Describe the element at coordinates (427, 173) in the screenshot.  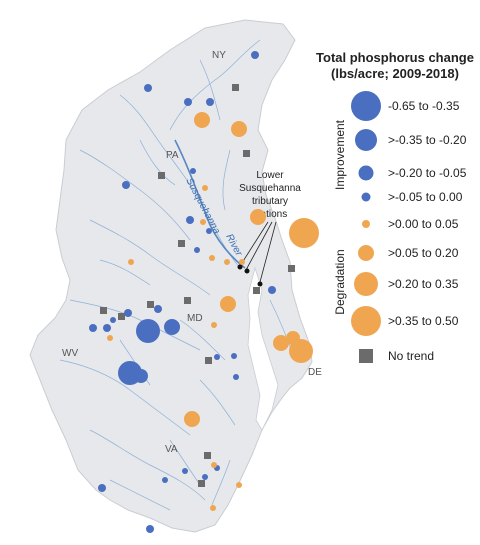
I see `legend-label-3: >-0.20 to -0.05` at that location.